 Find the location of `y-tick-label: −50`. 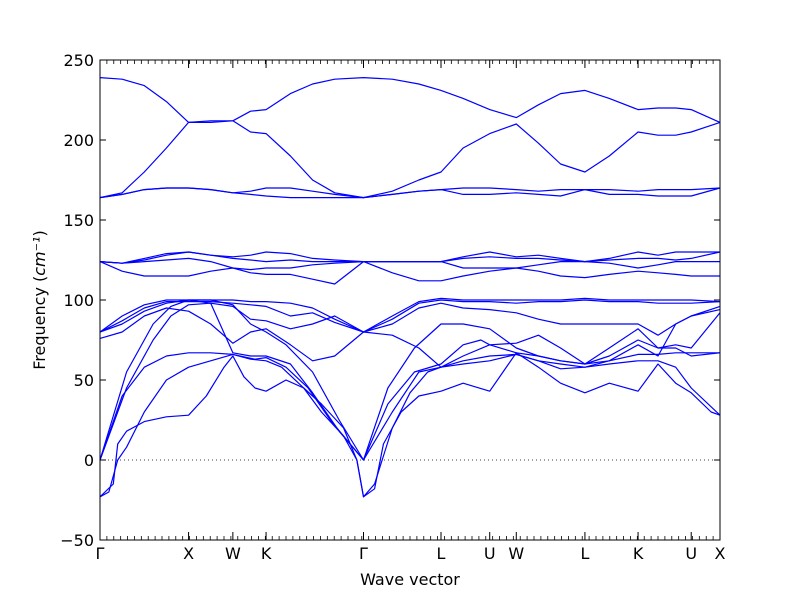

y-tick-label: −50 is located at coordinates (77, 540).